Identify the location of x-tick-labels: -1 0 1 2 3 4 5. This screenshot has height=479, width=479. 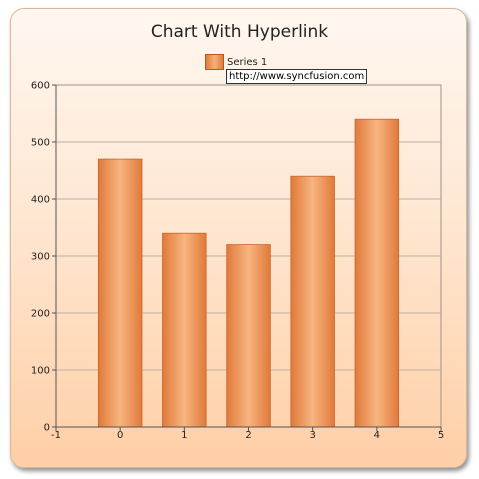
(247, 435).